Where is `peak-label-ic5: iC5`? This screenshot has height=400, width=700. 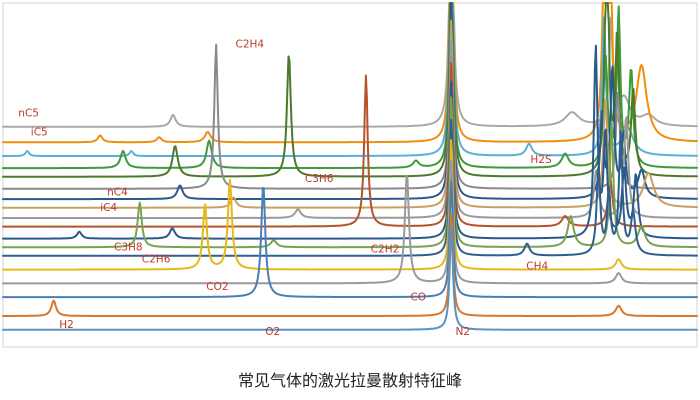
peak-label-ic5: iC5 is located at coordinates (39, 132).